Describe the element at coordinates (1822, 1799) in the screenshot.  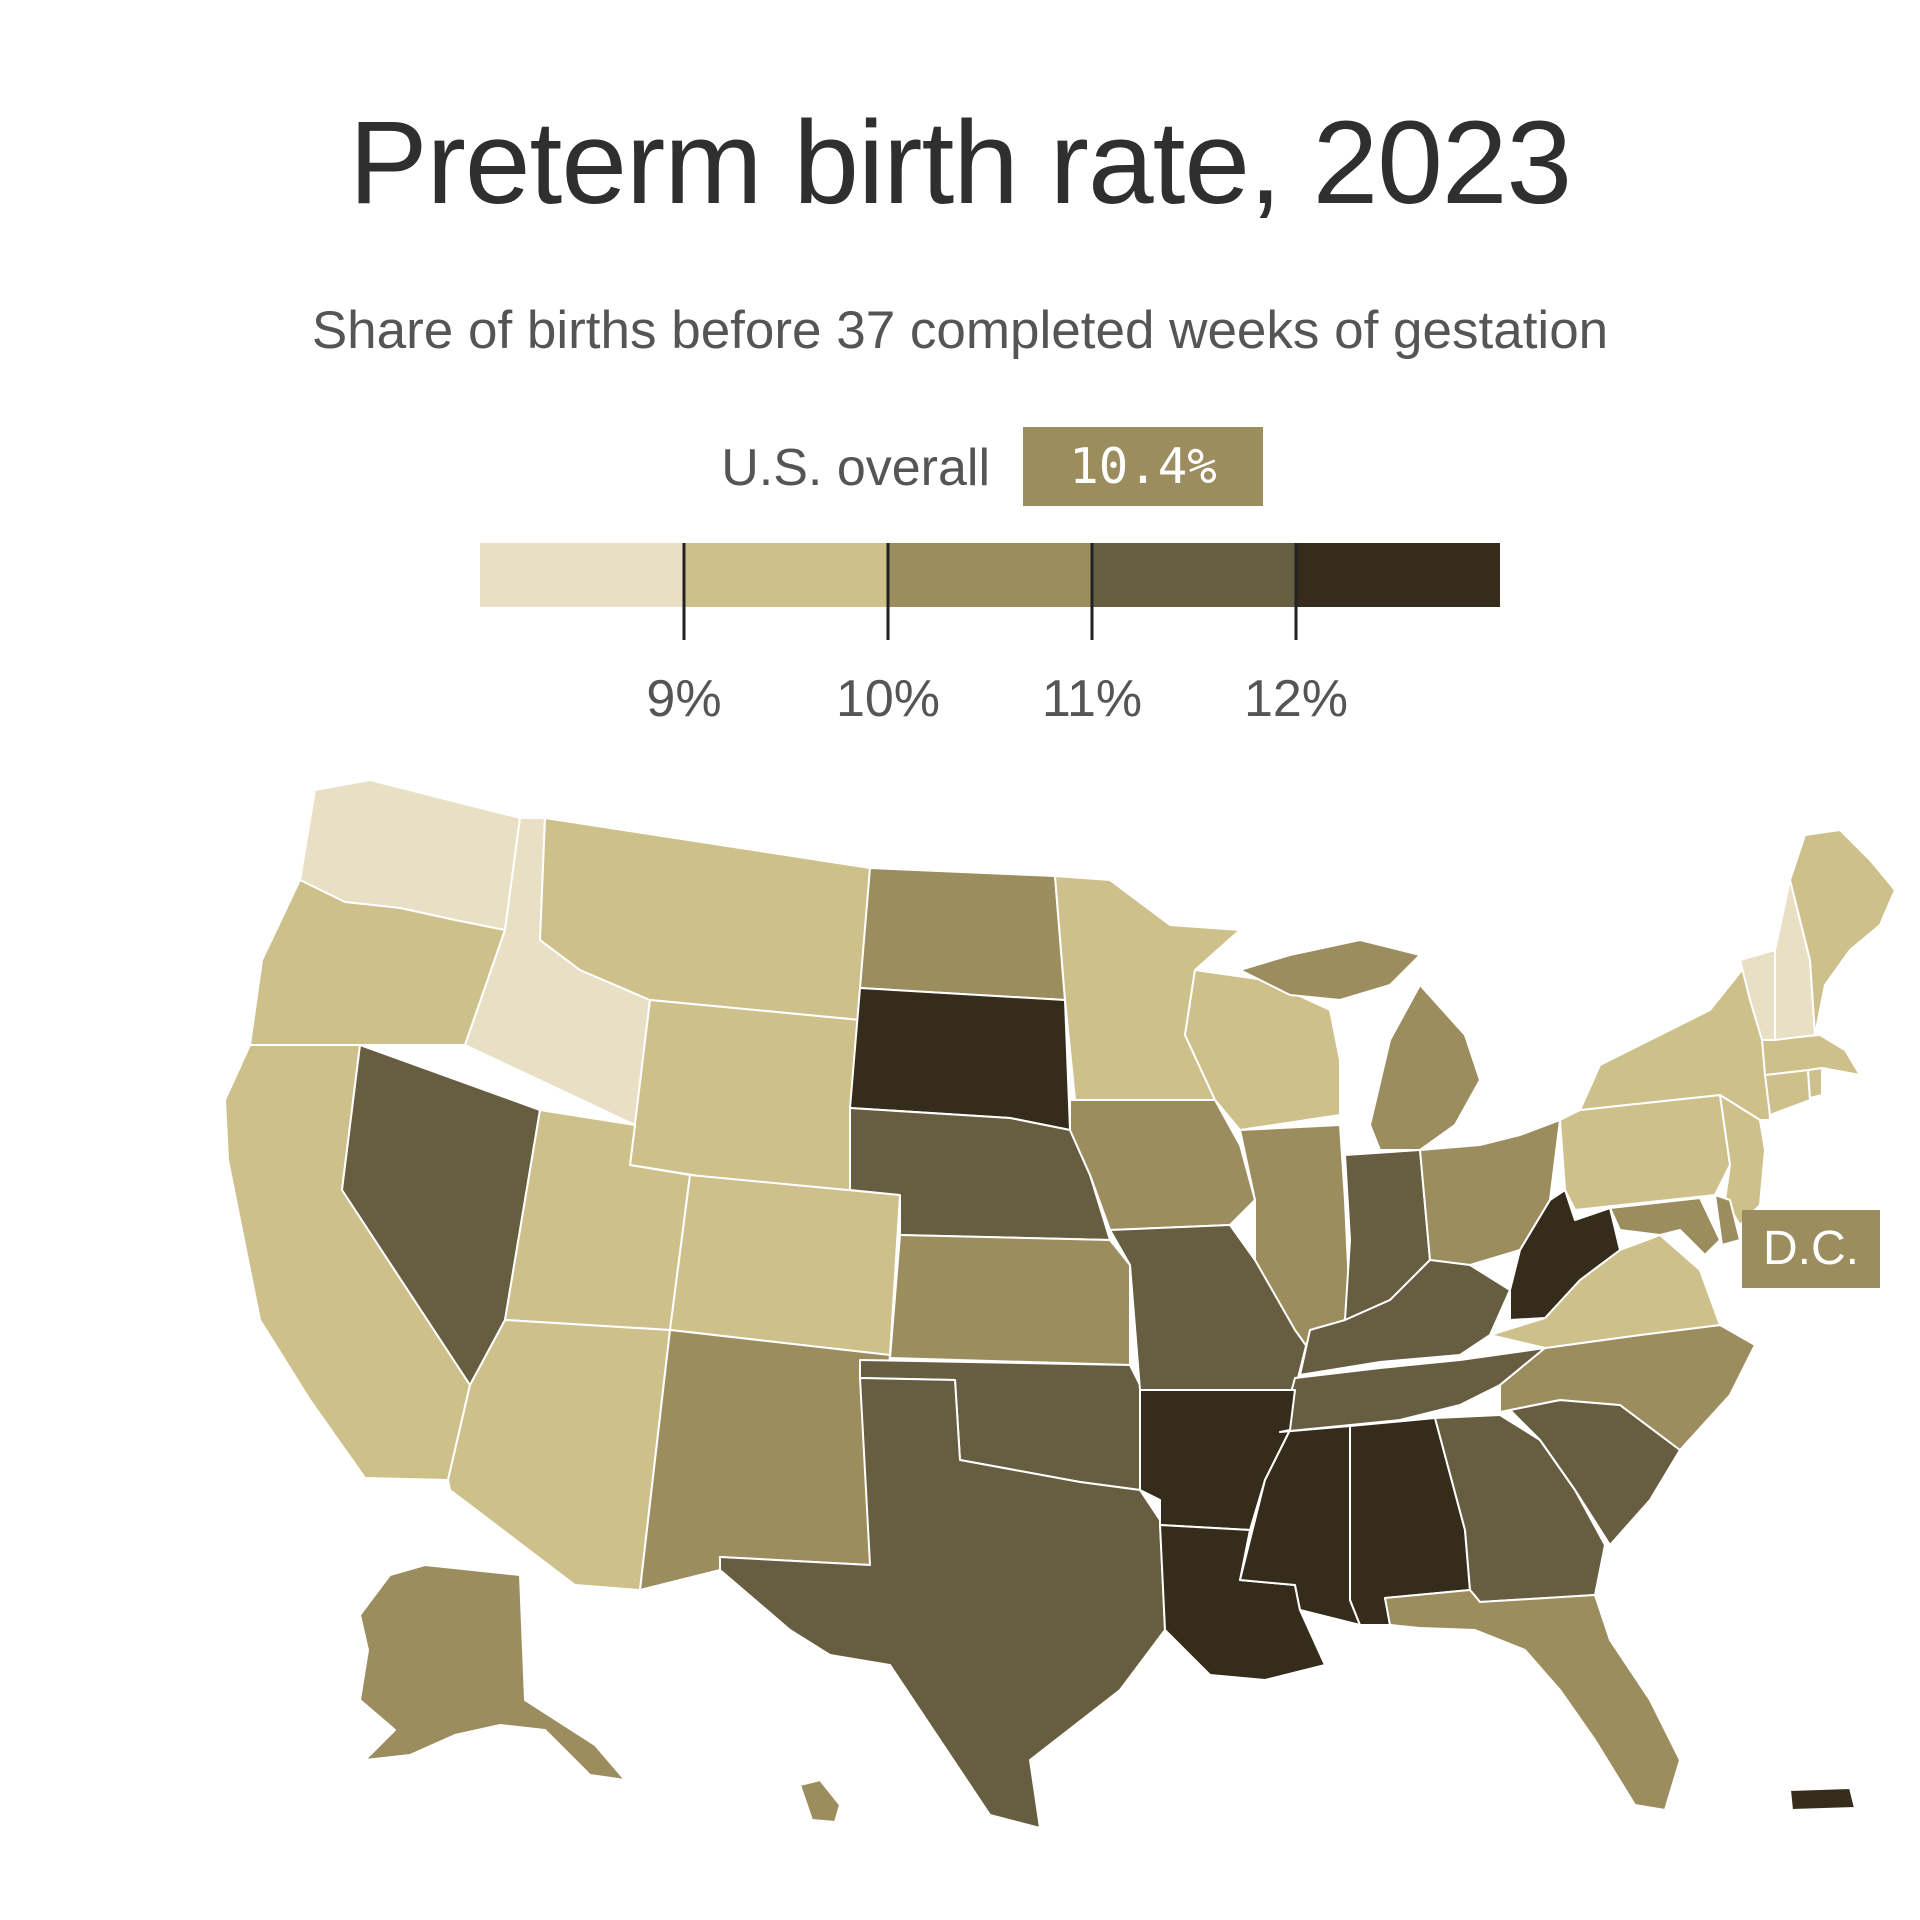
I see `state-PR` at that location.